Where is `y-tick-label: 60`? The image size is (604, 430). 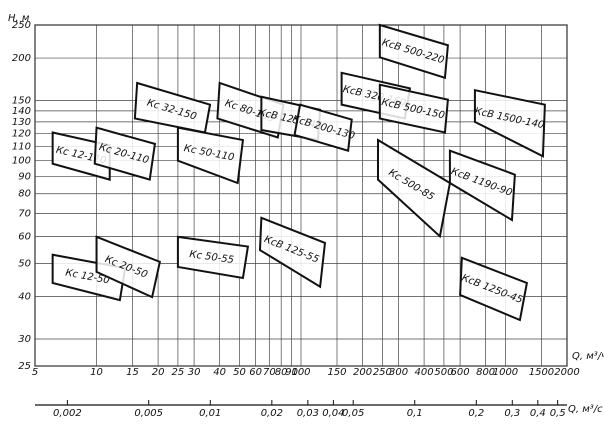 y-tick-label: 60 is located at coordinates (24, 236).